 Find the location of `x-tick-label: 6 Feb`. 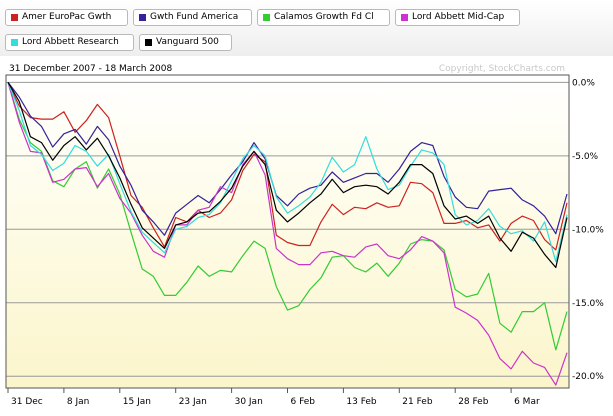

x-tick-label: 6 Feb is located at coordinates (303, 402).